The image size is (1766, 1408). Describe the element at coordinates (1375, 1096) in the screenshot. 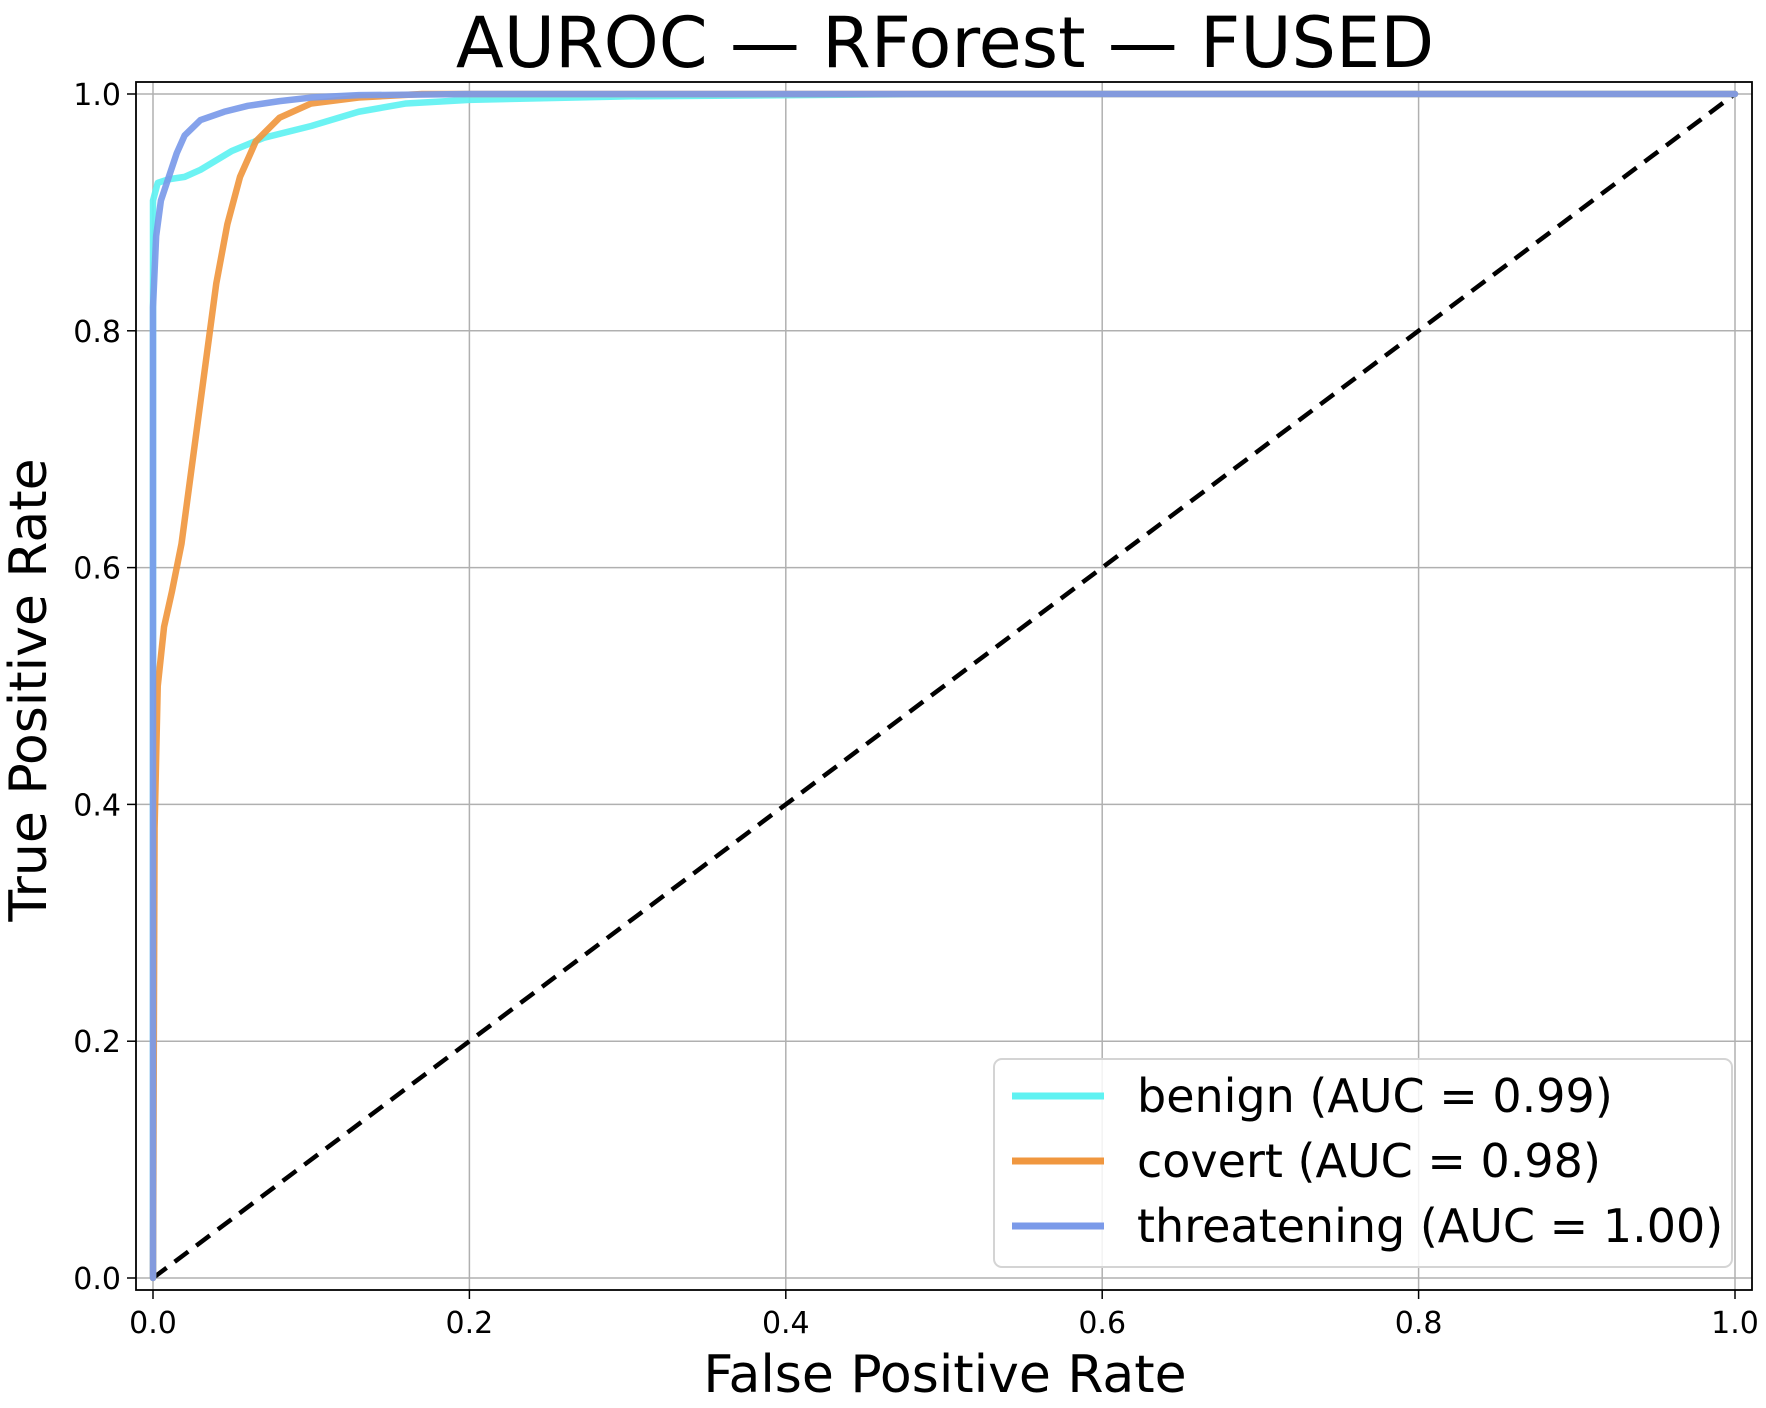

I see `legend-label-benign: benign (AUC = 0.99)` at that location.